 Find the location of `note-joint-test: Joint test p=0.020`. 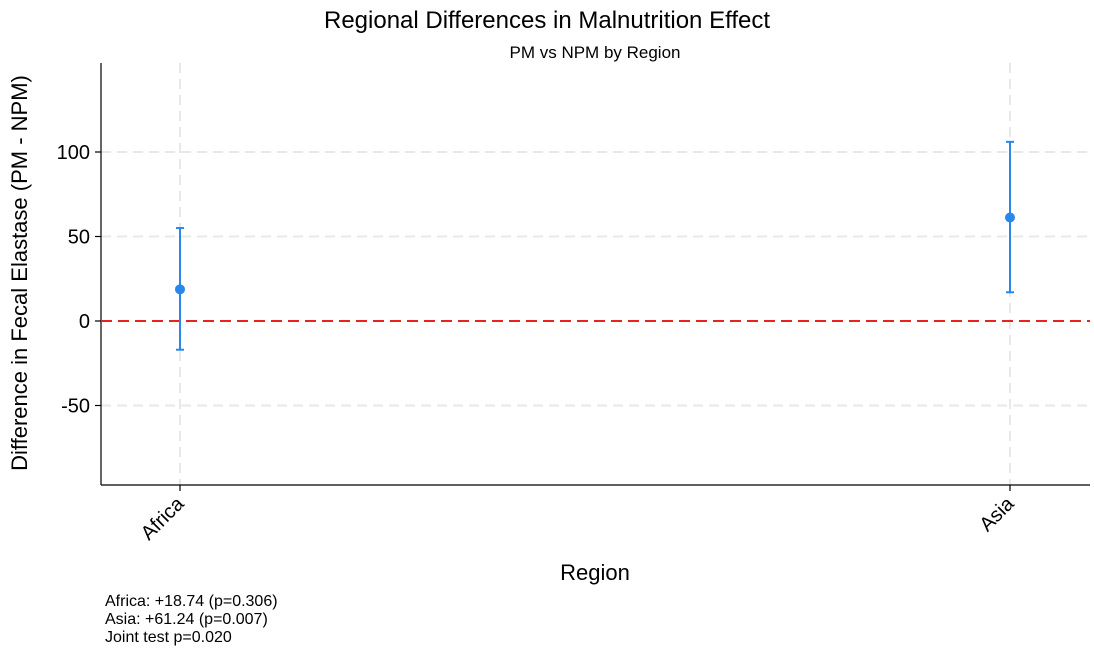

note-joint-test: Joint test p=0.020 is located at coordinates (168, 637).